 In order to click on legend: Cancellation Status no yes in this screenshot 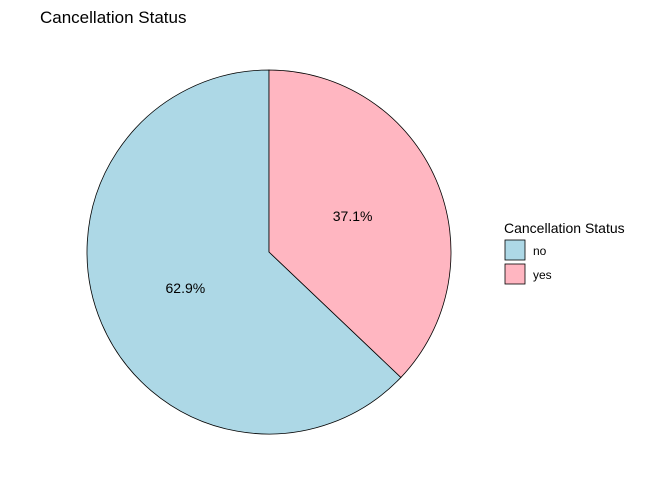, I will do `click(564, 252)`.